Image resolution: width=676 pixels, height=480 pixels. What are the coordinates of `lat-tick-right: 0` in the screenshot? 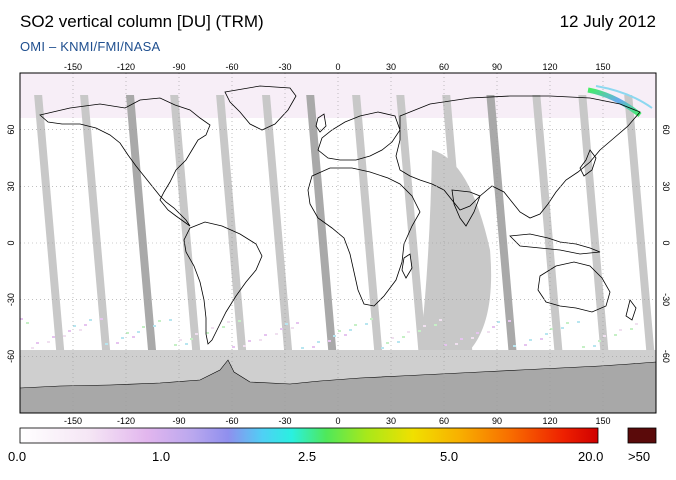 It's located at (666, 242).